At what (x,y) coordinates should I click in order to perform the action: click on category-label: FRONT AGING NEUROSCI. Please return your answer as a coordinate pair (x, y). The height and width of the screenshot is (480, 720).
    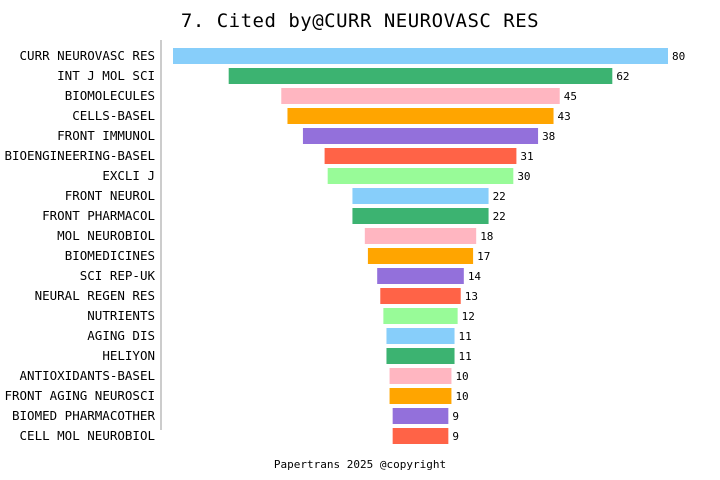
    Looking at the image, I should click on (79, 395).